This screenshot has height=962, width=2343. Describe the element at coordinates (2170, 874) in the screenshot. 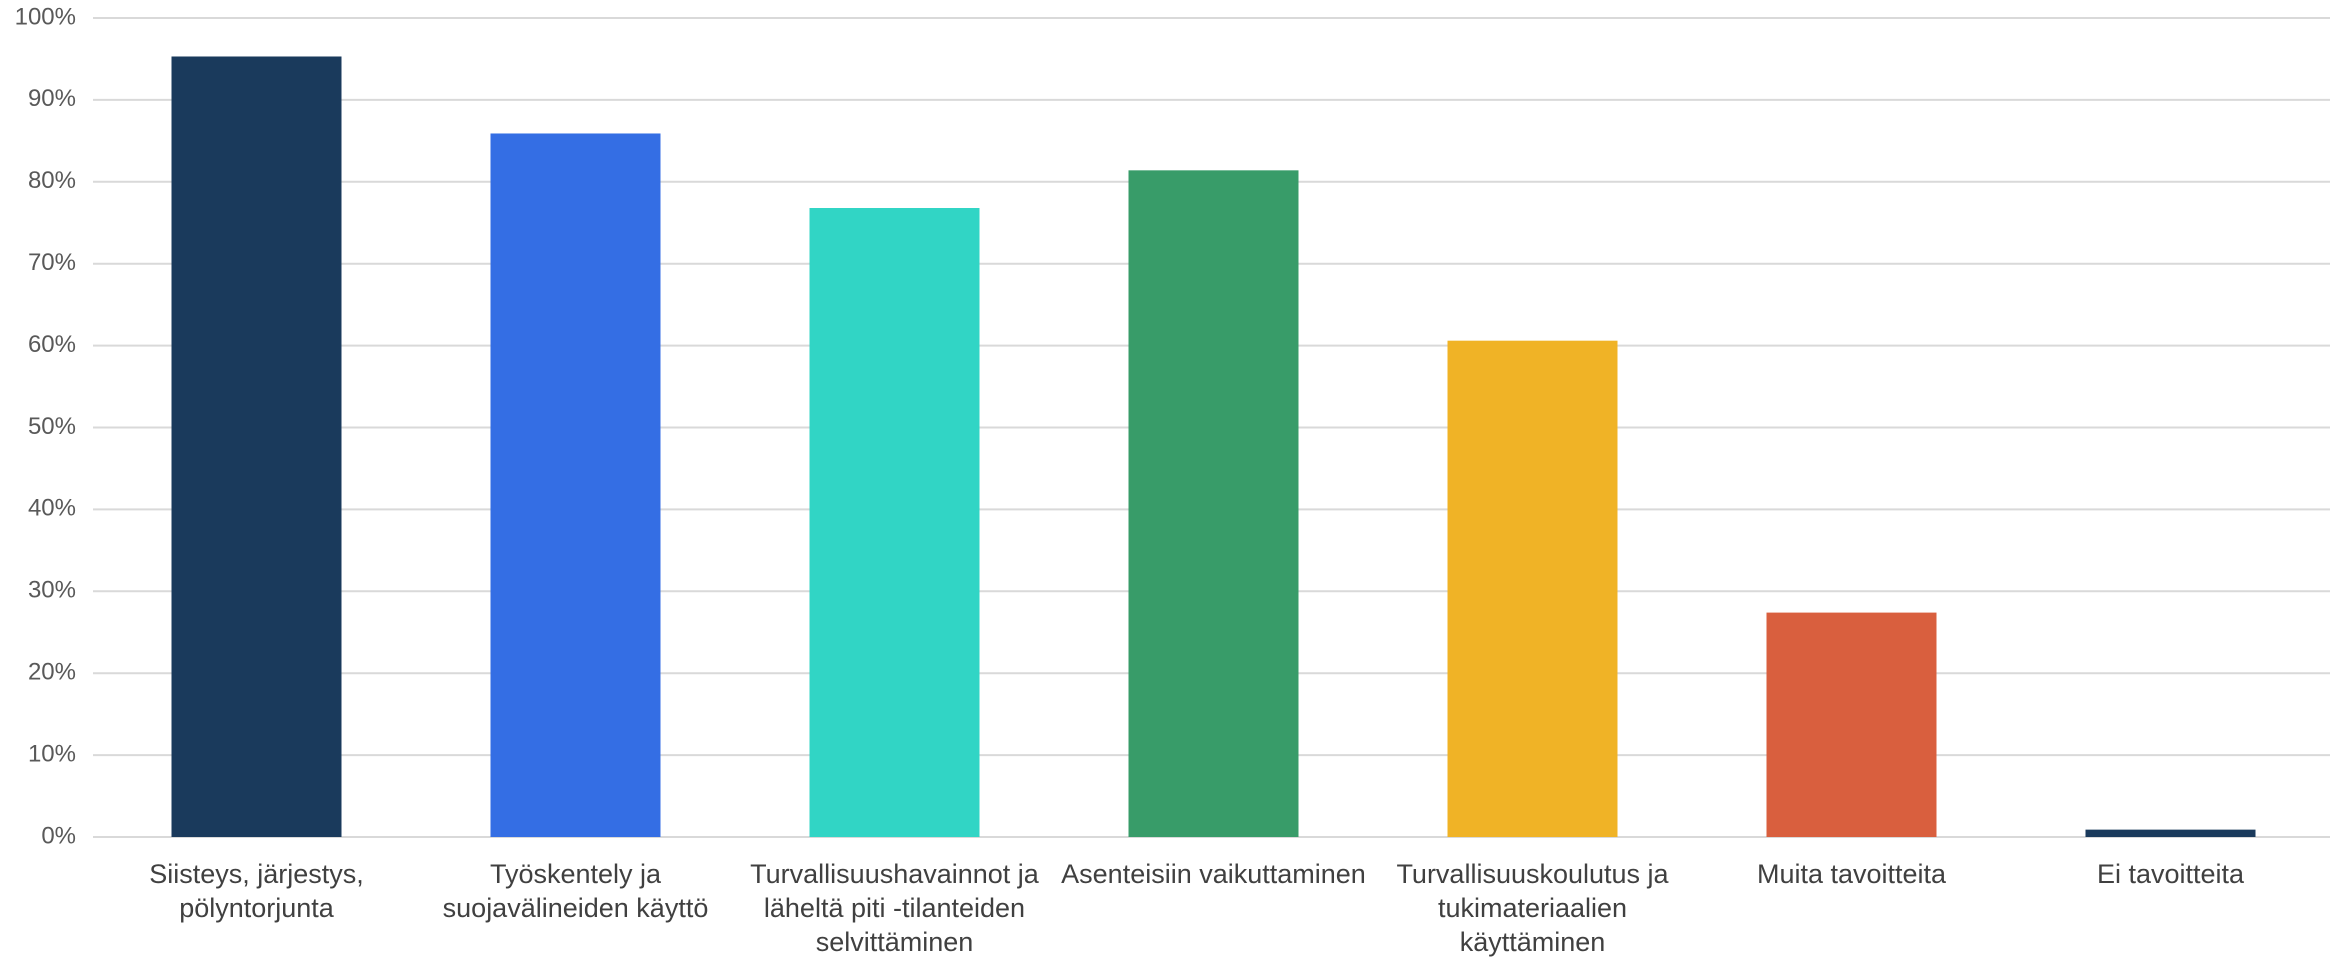

I see `x-tick-label: Ei tavoitteita` at that location.